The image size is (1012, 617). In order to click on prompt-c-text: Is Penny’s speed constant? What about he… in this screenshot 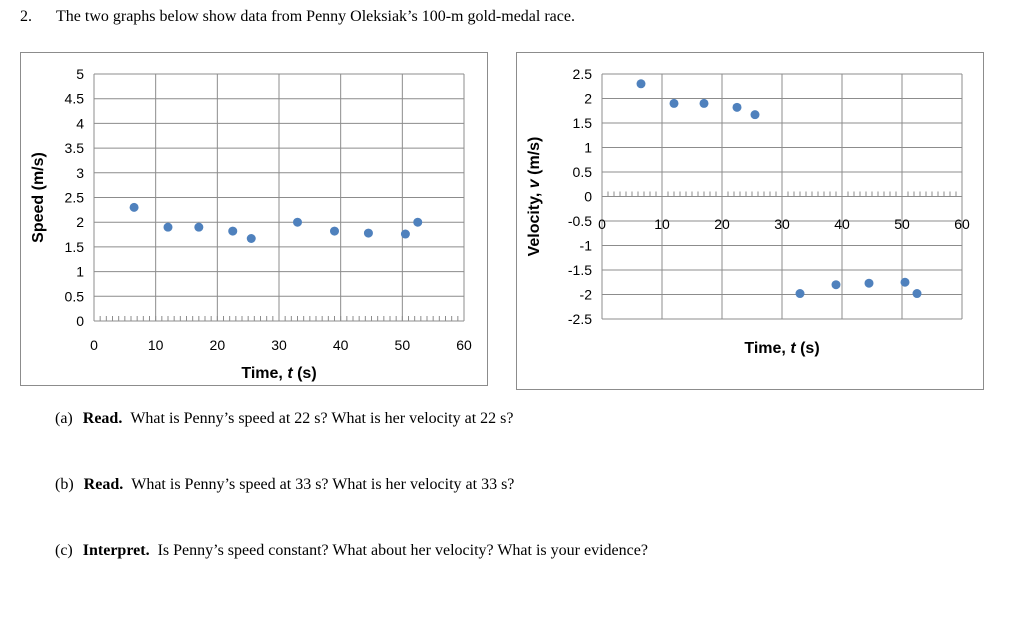, I will do `click(402, 550)`.